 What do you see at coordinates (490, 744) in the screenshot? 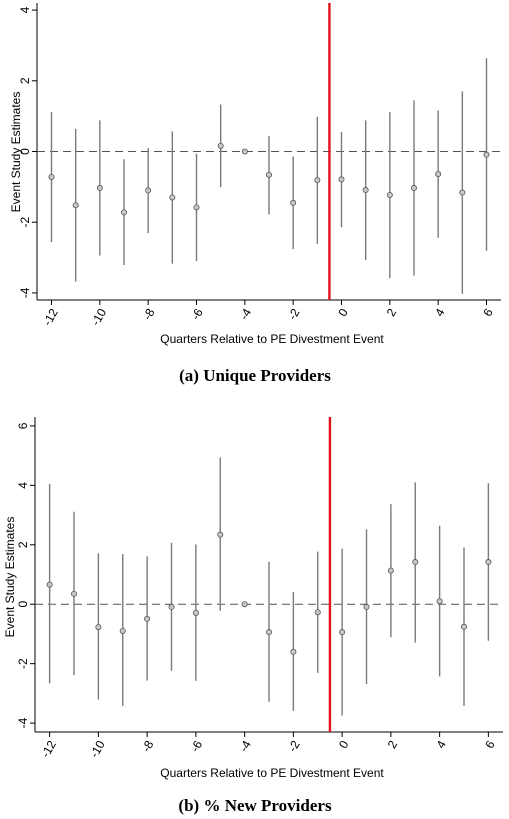
I see `x-tick-label-b: 6` at bounding box center [490, 744].